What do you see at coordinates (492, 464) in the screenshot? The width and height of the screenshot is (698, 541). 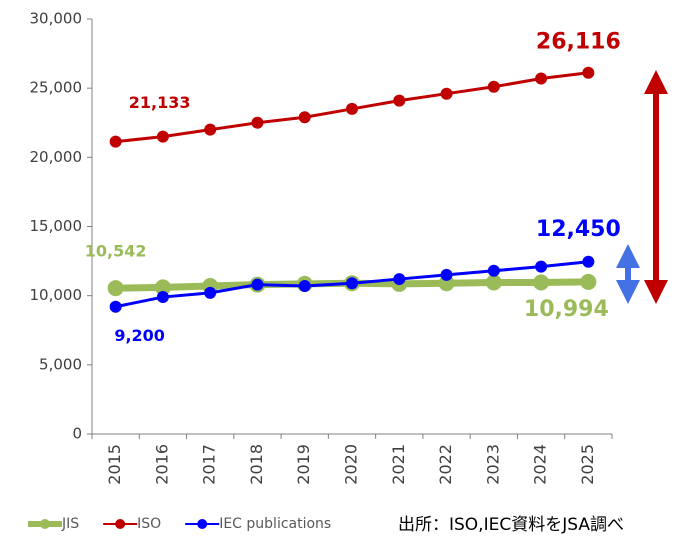 I see `x-tick-label: 2023` at bounding box center [492, 464].